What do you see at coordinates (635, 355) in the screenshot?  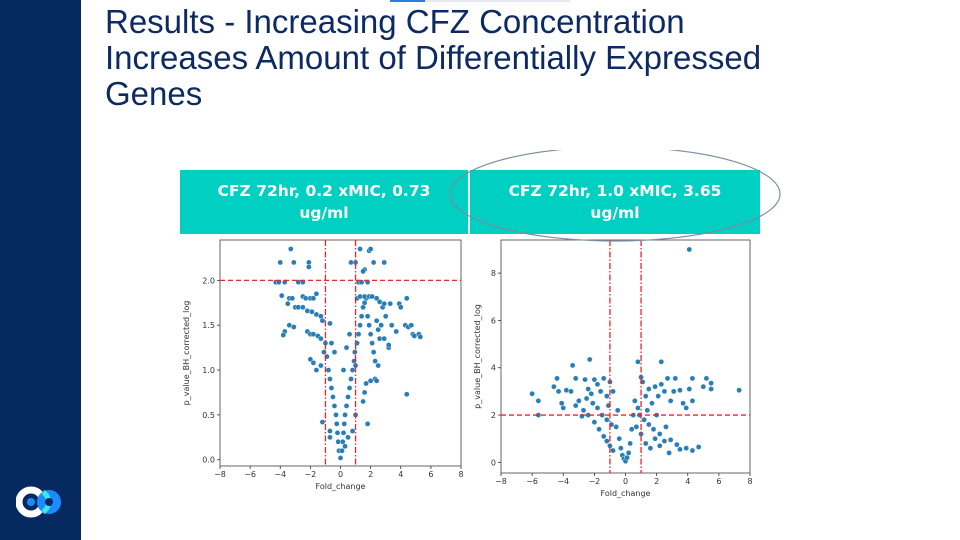 I see `scatter-points` at bounding box center [635, 355].